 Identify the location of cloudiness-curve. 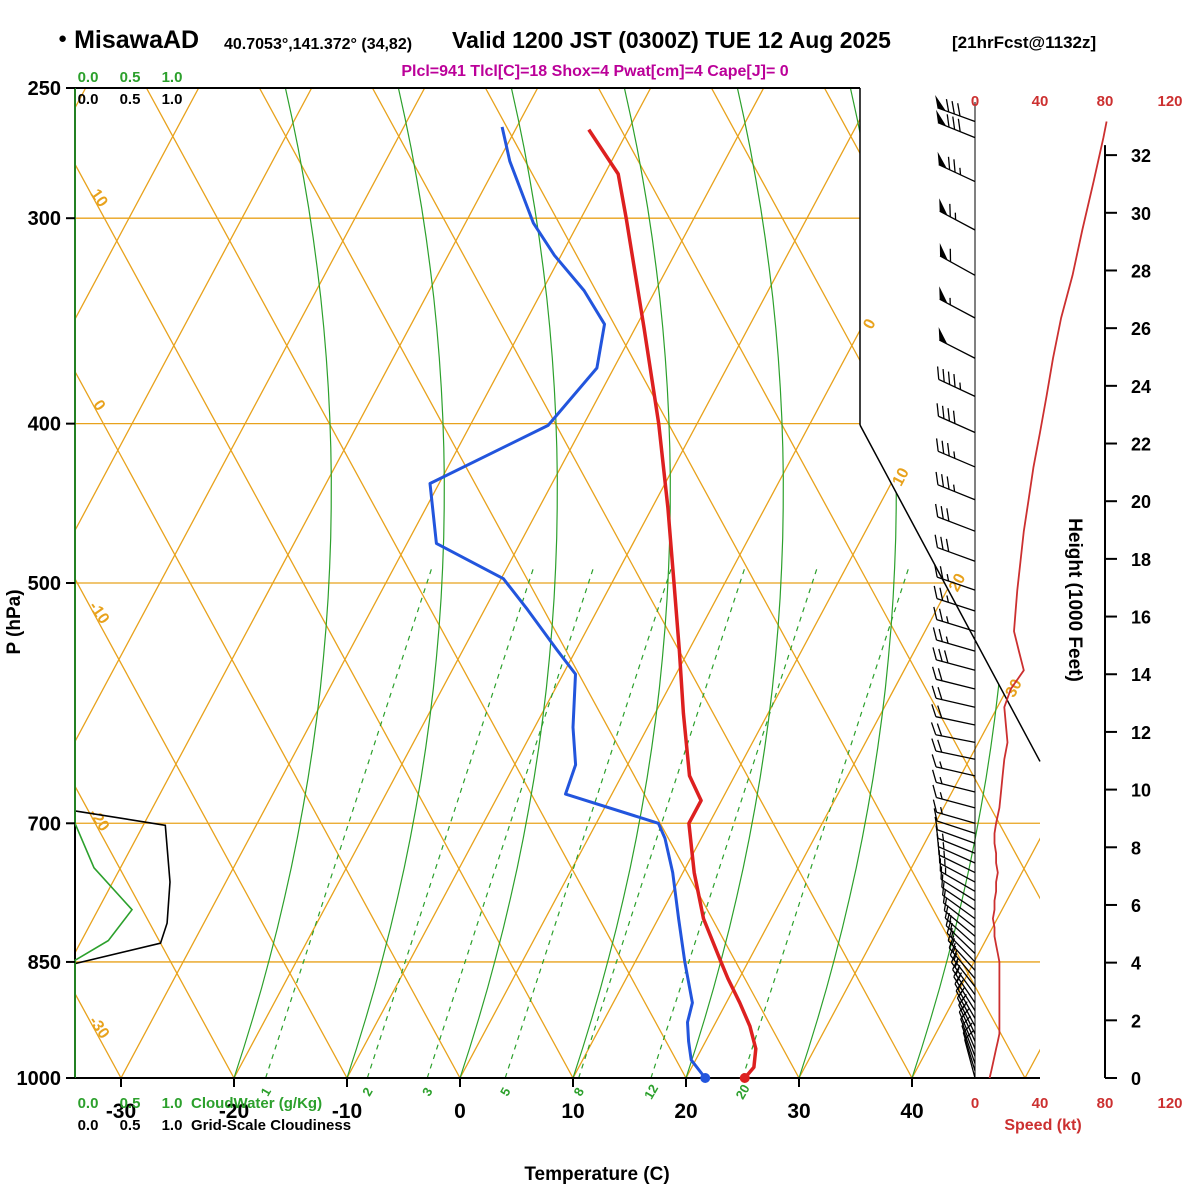
(122, 583).